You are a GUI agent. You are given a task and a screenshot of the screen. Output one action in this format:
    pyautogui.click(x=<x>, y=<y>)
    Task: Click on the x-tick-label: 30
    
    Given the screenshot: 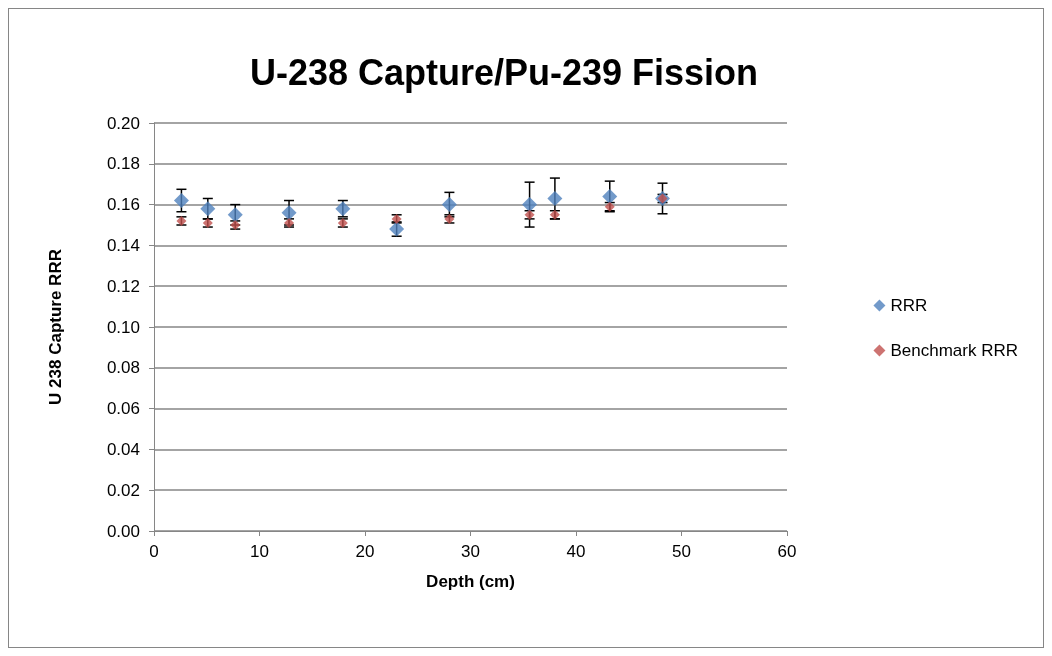 What is the action you would take?
    pyautogui.click(x=470, y=551)
    